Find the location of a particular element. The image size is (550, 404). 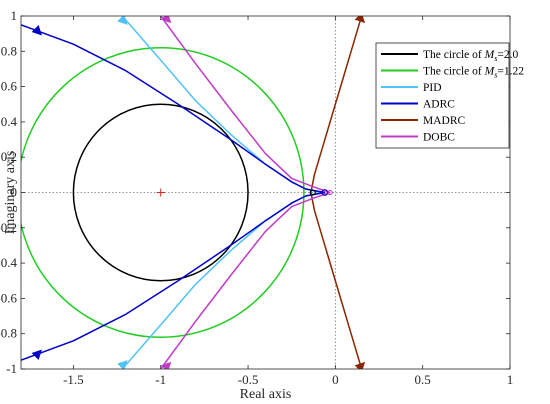

legend-entry-0-var: M is located at coordinates (490, 55).